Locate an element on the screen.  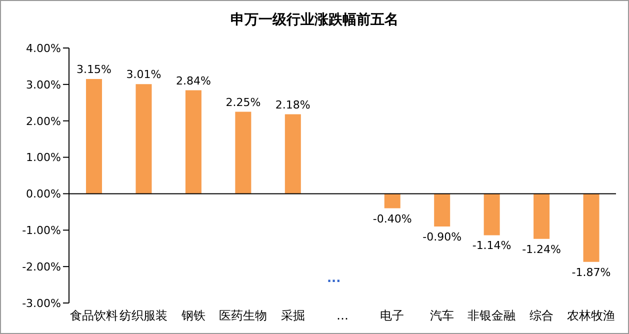
chart-title: 申万一级行业涨跌幅前五名 is located at coordinates (315, 20).